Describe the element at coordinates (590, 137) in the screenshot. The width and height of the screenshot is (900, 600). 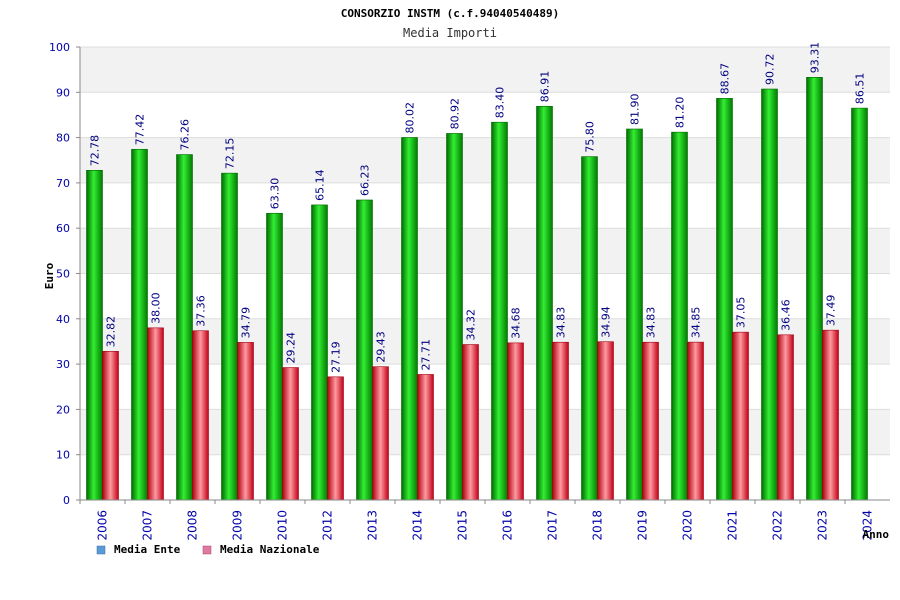
I see `value-label-media-ente: 75.80` at that location.